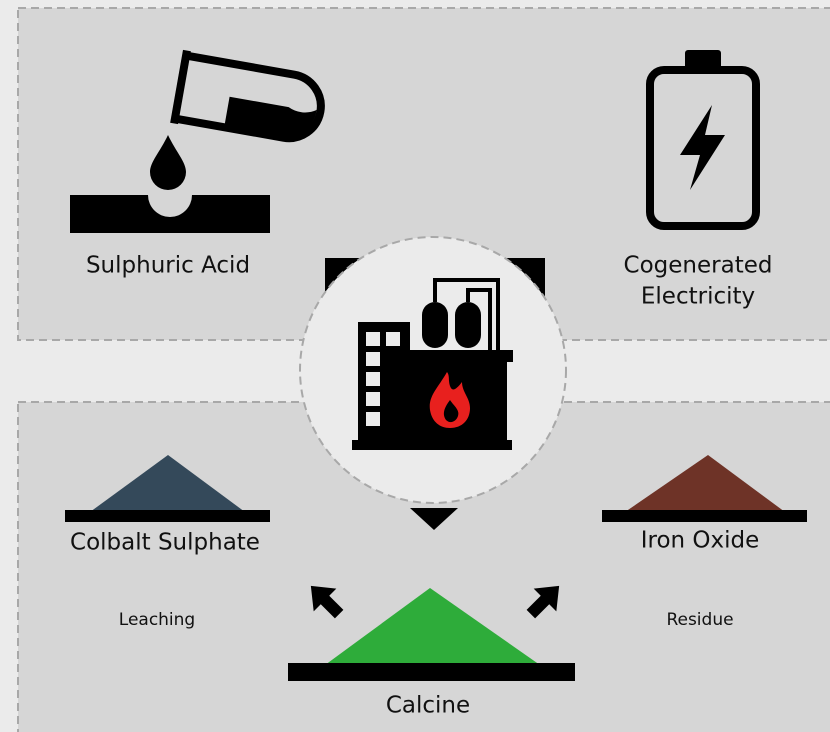 The image size is (830, 732). Describe the element at coordinates (704, 516) in the screenshot. I see `iron-base` at that location.